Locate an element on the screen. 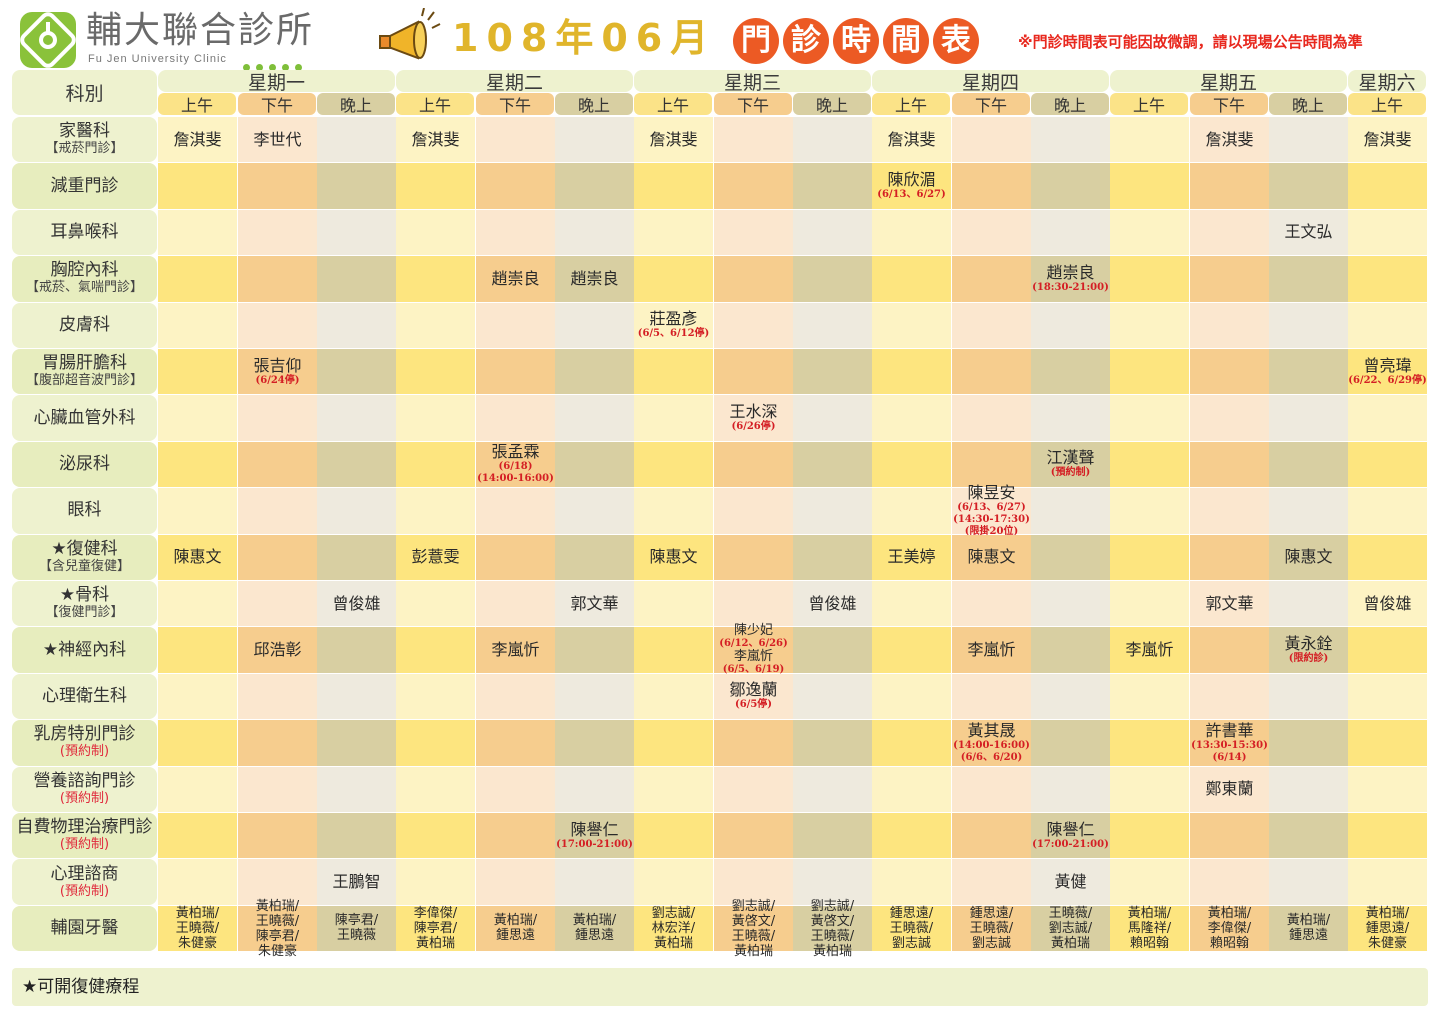  dept-label: 營養諮詢門診 (預約制) is located at coordinates (84, 789).